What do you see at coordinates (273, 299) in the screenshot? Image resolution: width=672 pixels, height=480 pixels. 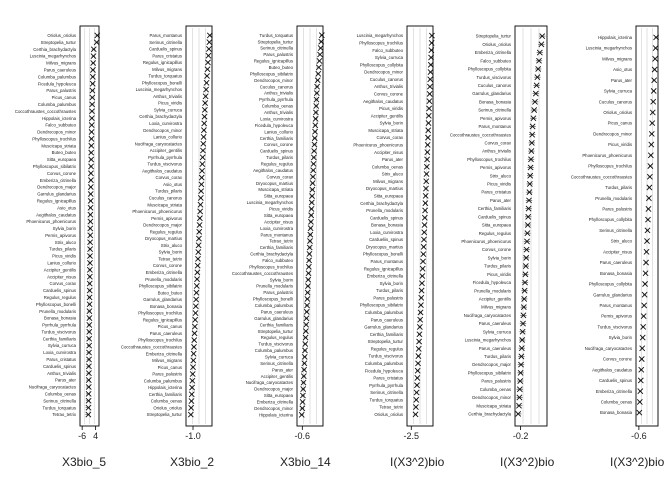 I see `species-label: Phylloscopus_bonelli` at bounding box center [273, 299].